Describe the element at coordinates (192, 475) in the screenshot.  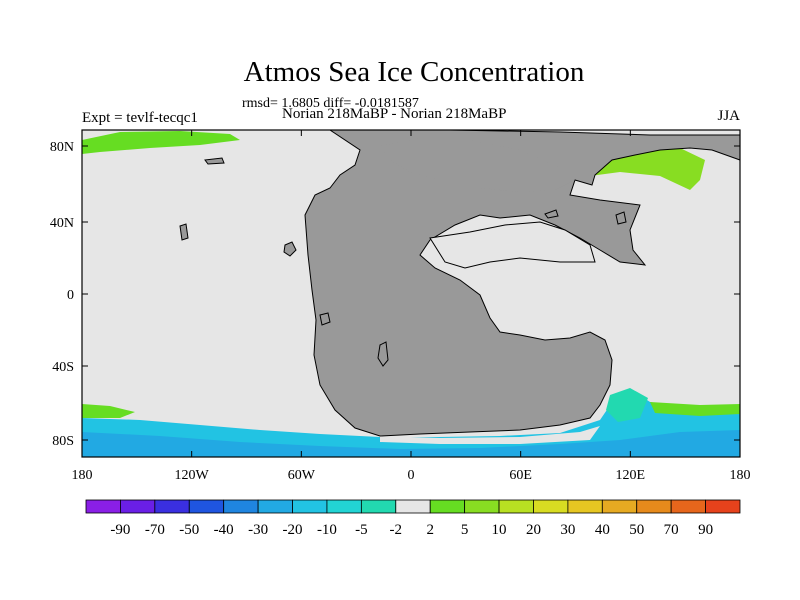
I see `lon-tick-label: 120W` at that location.